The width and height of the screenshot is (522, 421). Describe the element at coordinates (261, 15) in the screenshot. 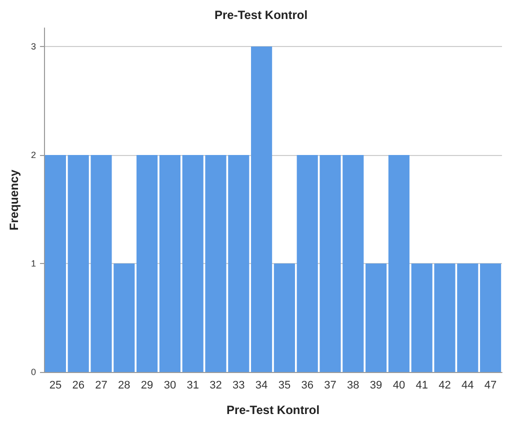

I see `chart-title: Pre-Test Kontrol` at that location.